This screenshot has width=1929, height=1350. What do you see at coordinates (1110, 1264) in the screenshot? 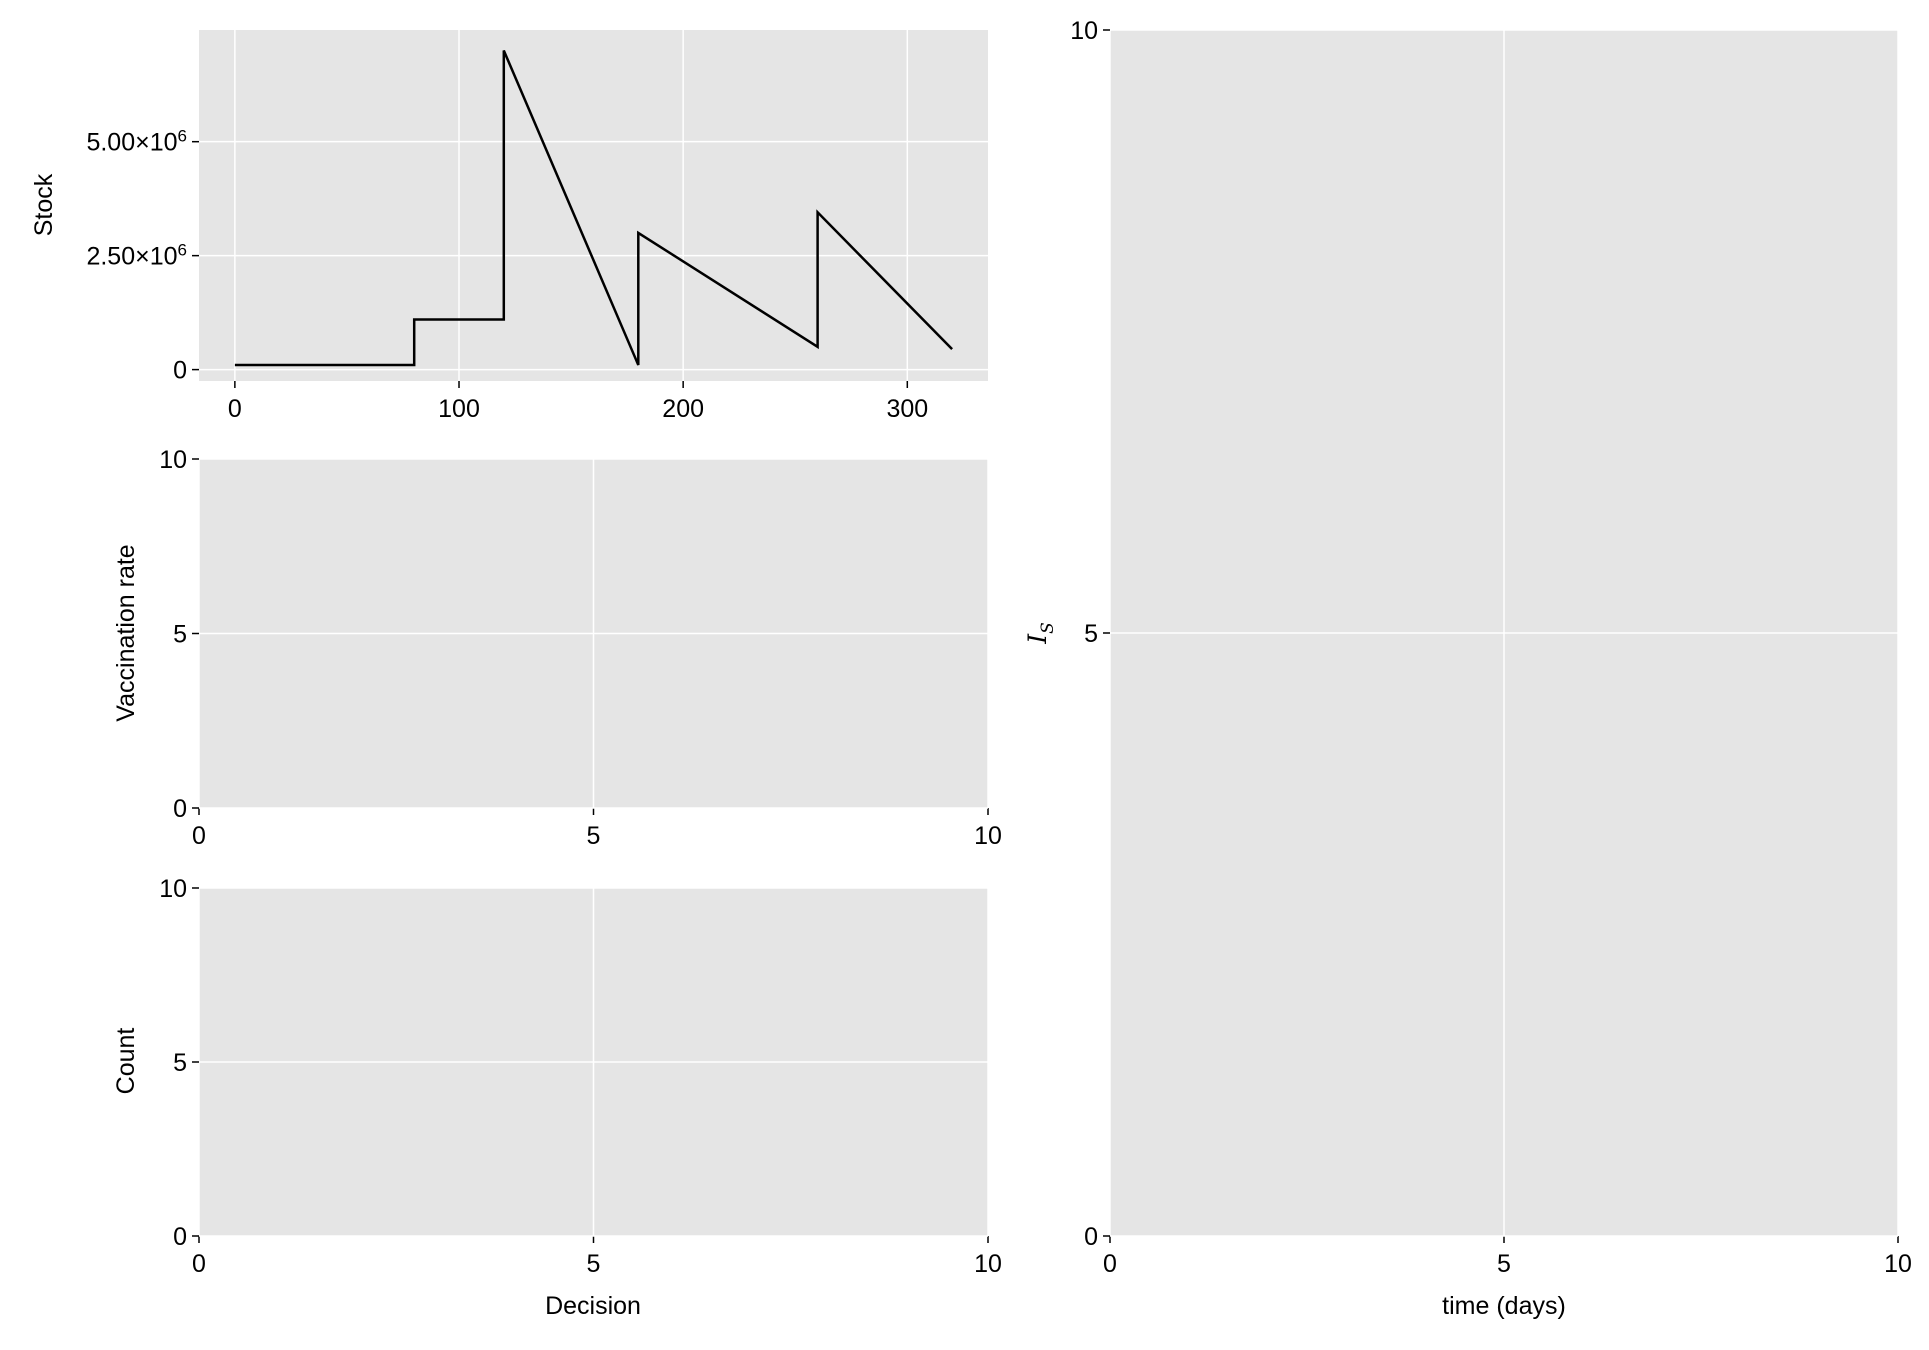
I see `infected-xtick-label: 0` at bounding box center [1110, 1264].